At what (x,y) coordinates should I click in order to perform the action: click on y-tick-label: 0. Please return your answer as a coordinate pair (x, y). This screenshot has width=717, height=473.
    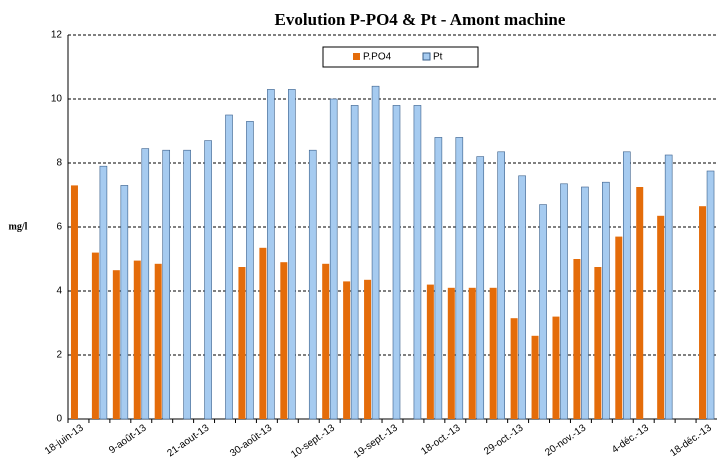
    Looking at the image, I should click on (59, 419).